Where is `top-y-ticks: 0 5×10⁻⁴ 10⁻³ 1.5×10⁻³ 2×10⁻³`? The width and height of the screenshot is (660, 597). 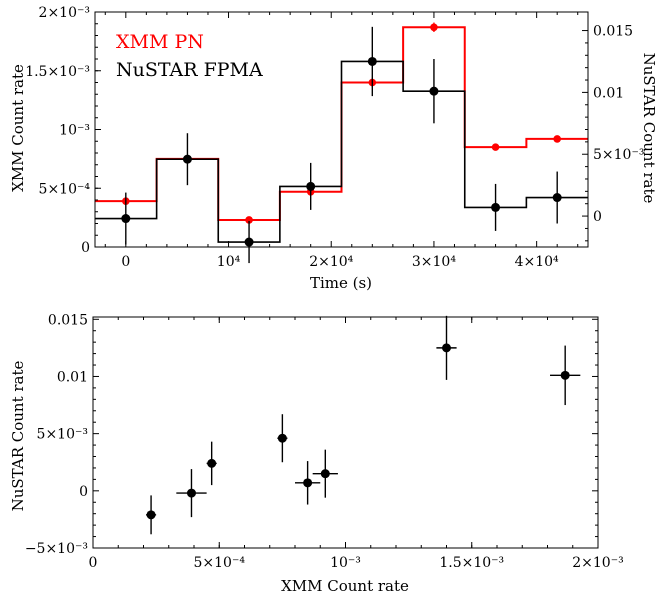 top-y-ticks: 0 5×10⁻⁴ 10⁻³ 1.5×10⁻³ 2×10⁻³ is located at coordinates (63, 130).